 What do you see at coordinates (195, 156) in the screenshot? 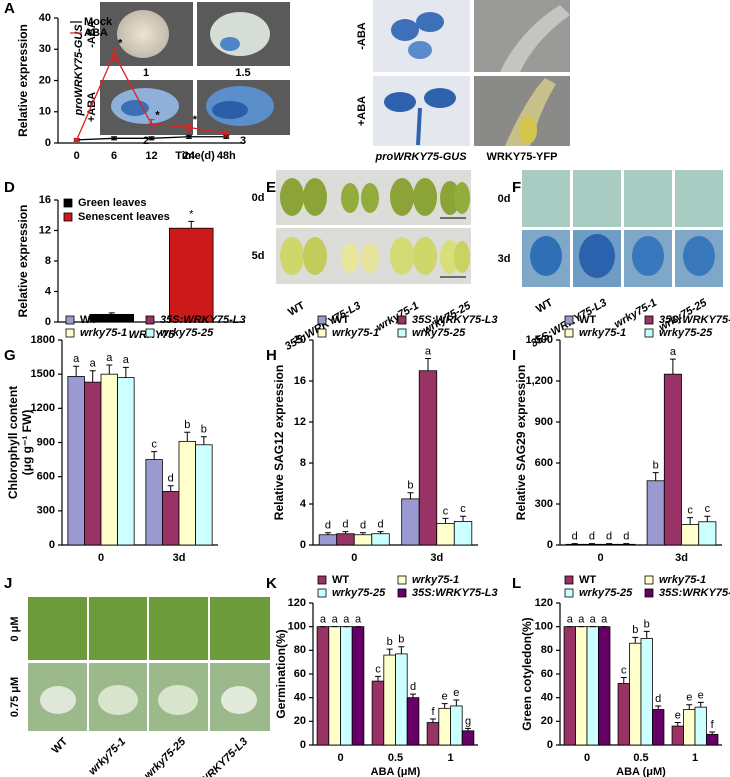
I see `axis-label: Time(d)` at bounding box center [195, 156].